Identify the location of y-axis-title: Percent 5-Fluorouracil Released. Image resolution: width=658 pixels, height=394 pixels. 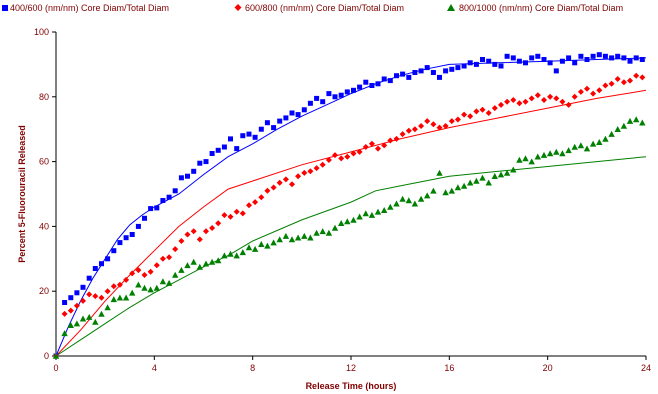
(22, 194).